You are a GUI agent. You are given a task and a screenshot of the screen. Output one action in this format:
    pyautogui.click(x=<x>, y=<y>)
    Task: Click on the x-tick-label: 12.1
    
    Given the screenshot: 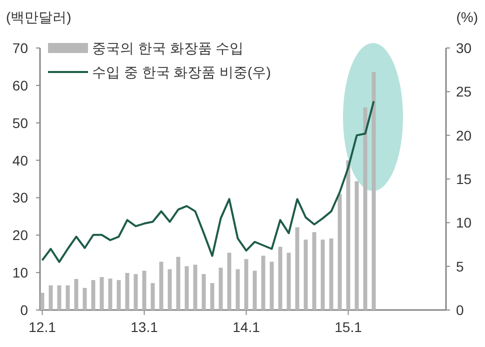 What is the action you would take?
    pyautogui.click(x=42, y=327)
    